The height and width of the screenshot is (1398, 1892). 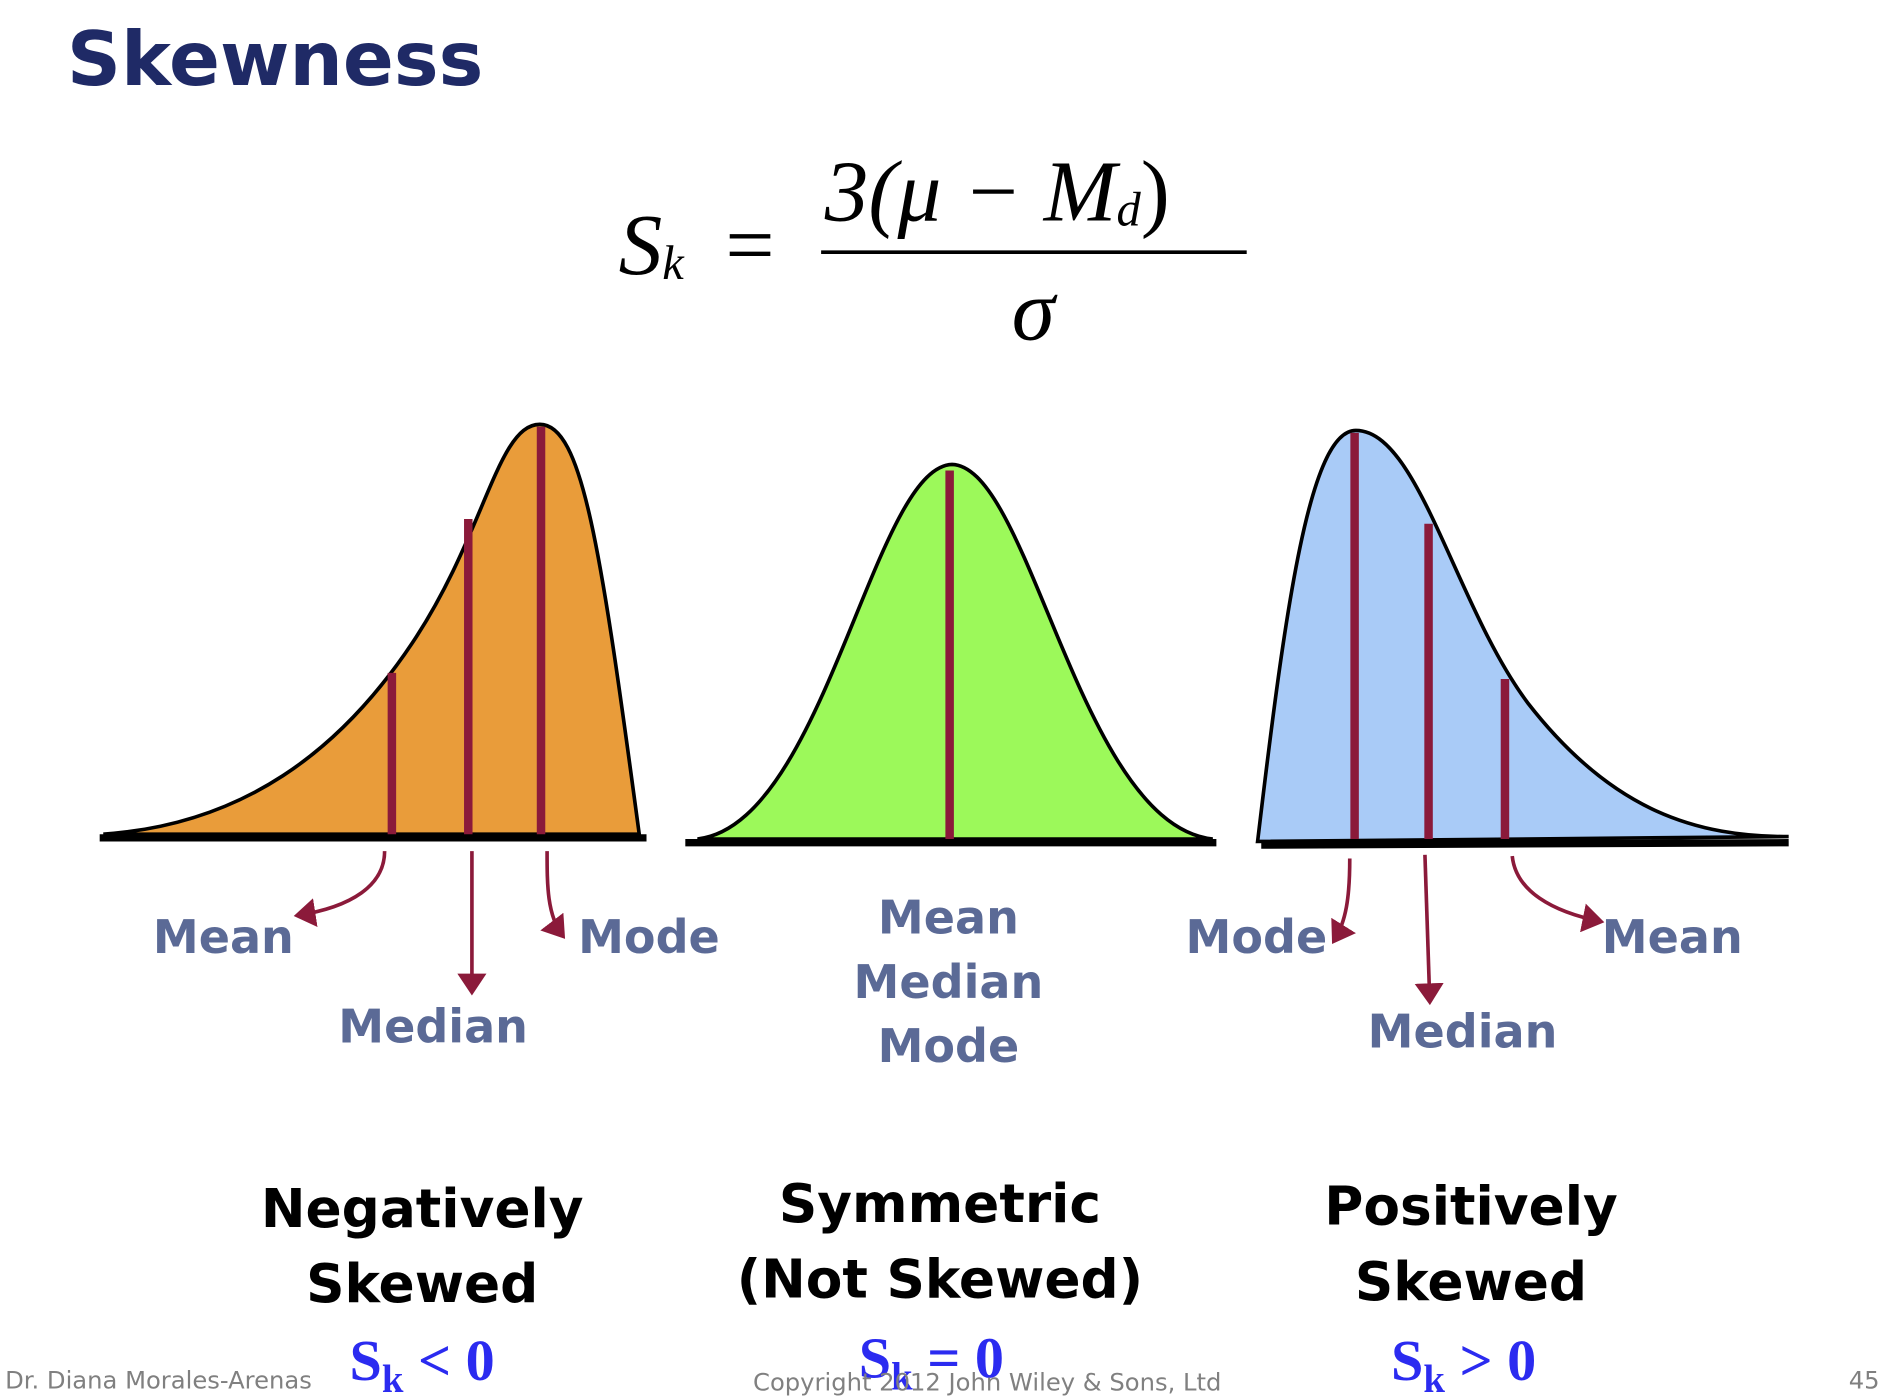 I want to click on condition: Sk > 0, so click(x=1463, y=1363).